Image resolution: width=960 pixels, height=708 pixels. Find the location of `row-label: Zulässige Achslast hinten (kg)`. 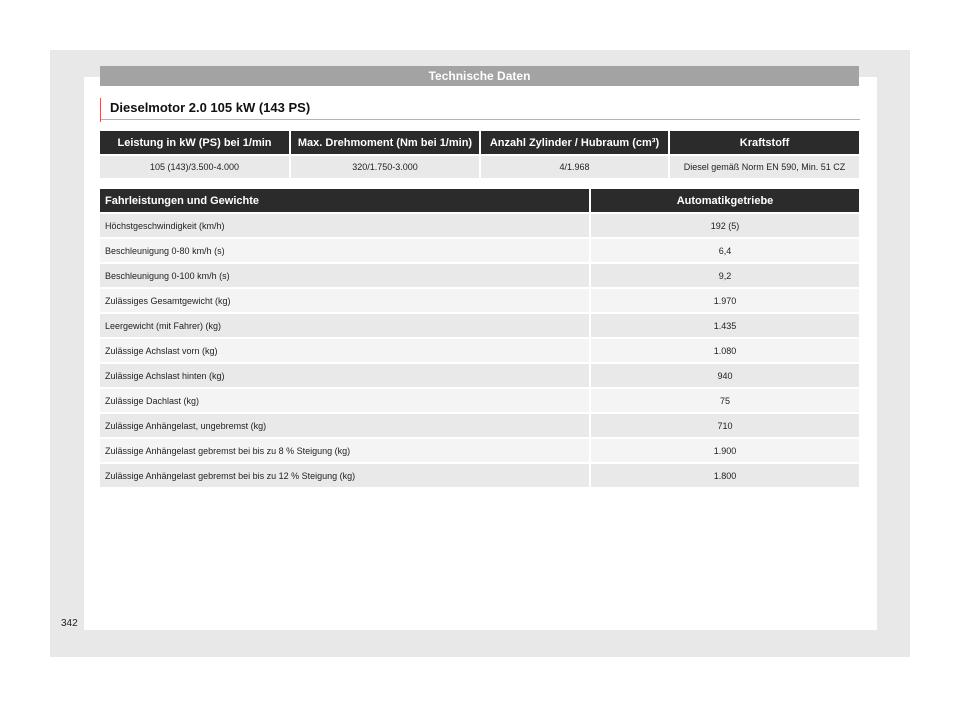

row-label: Zulässige Achslast hinten (kg) is located at coordinates (345, 375).